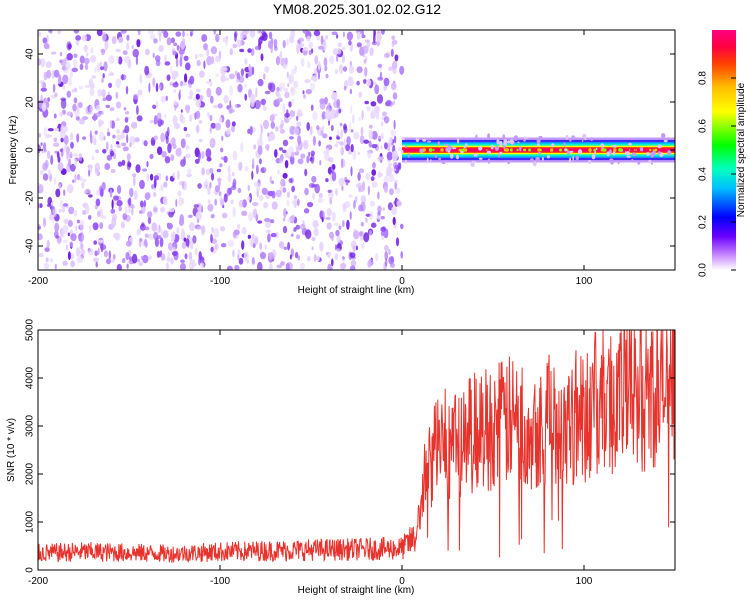  Describe the element at coordinates (13, 150) in the screenshot. I see `top-y-axis-label: Frequency (Hz)` at that location.